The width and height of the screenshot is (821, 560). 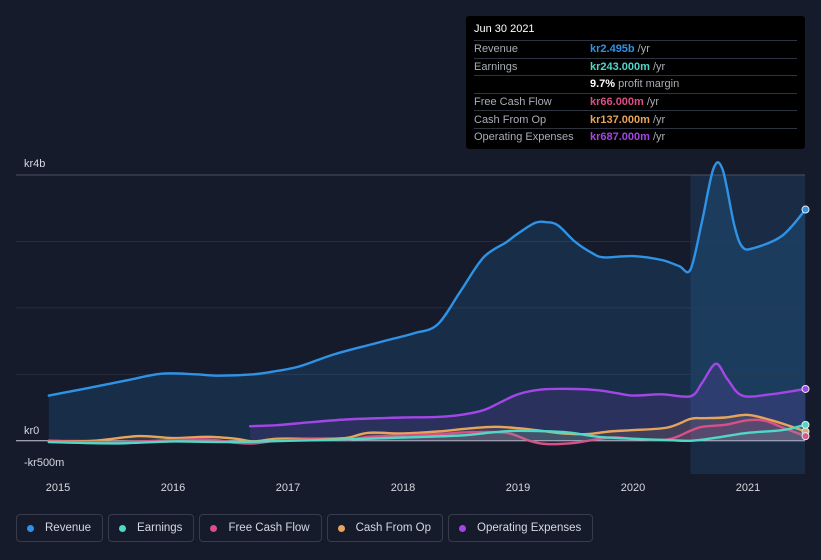 What do you see at coordinates (463, 528) in the screenshot?
I see `operating-expenses-dot-icon` at bounding box center [463, 528].